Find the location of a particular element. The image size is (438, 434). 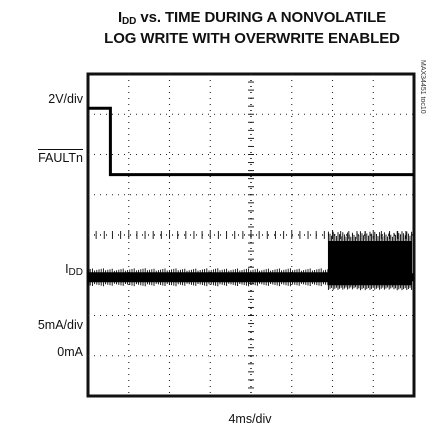

title-subscript: DD is located at coordinates (129, 21).